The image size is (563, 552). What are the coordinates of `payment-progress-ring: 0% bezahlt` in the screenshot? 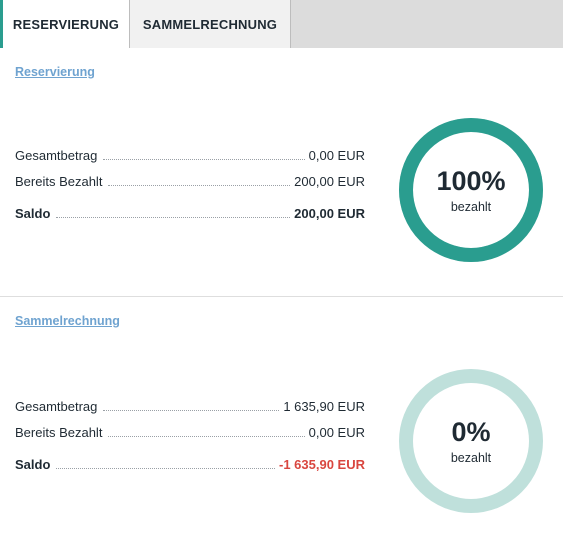 It's located at (471, 441).